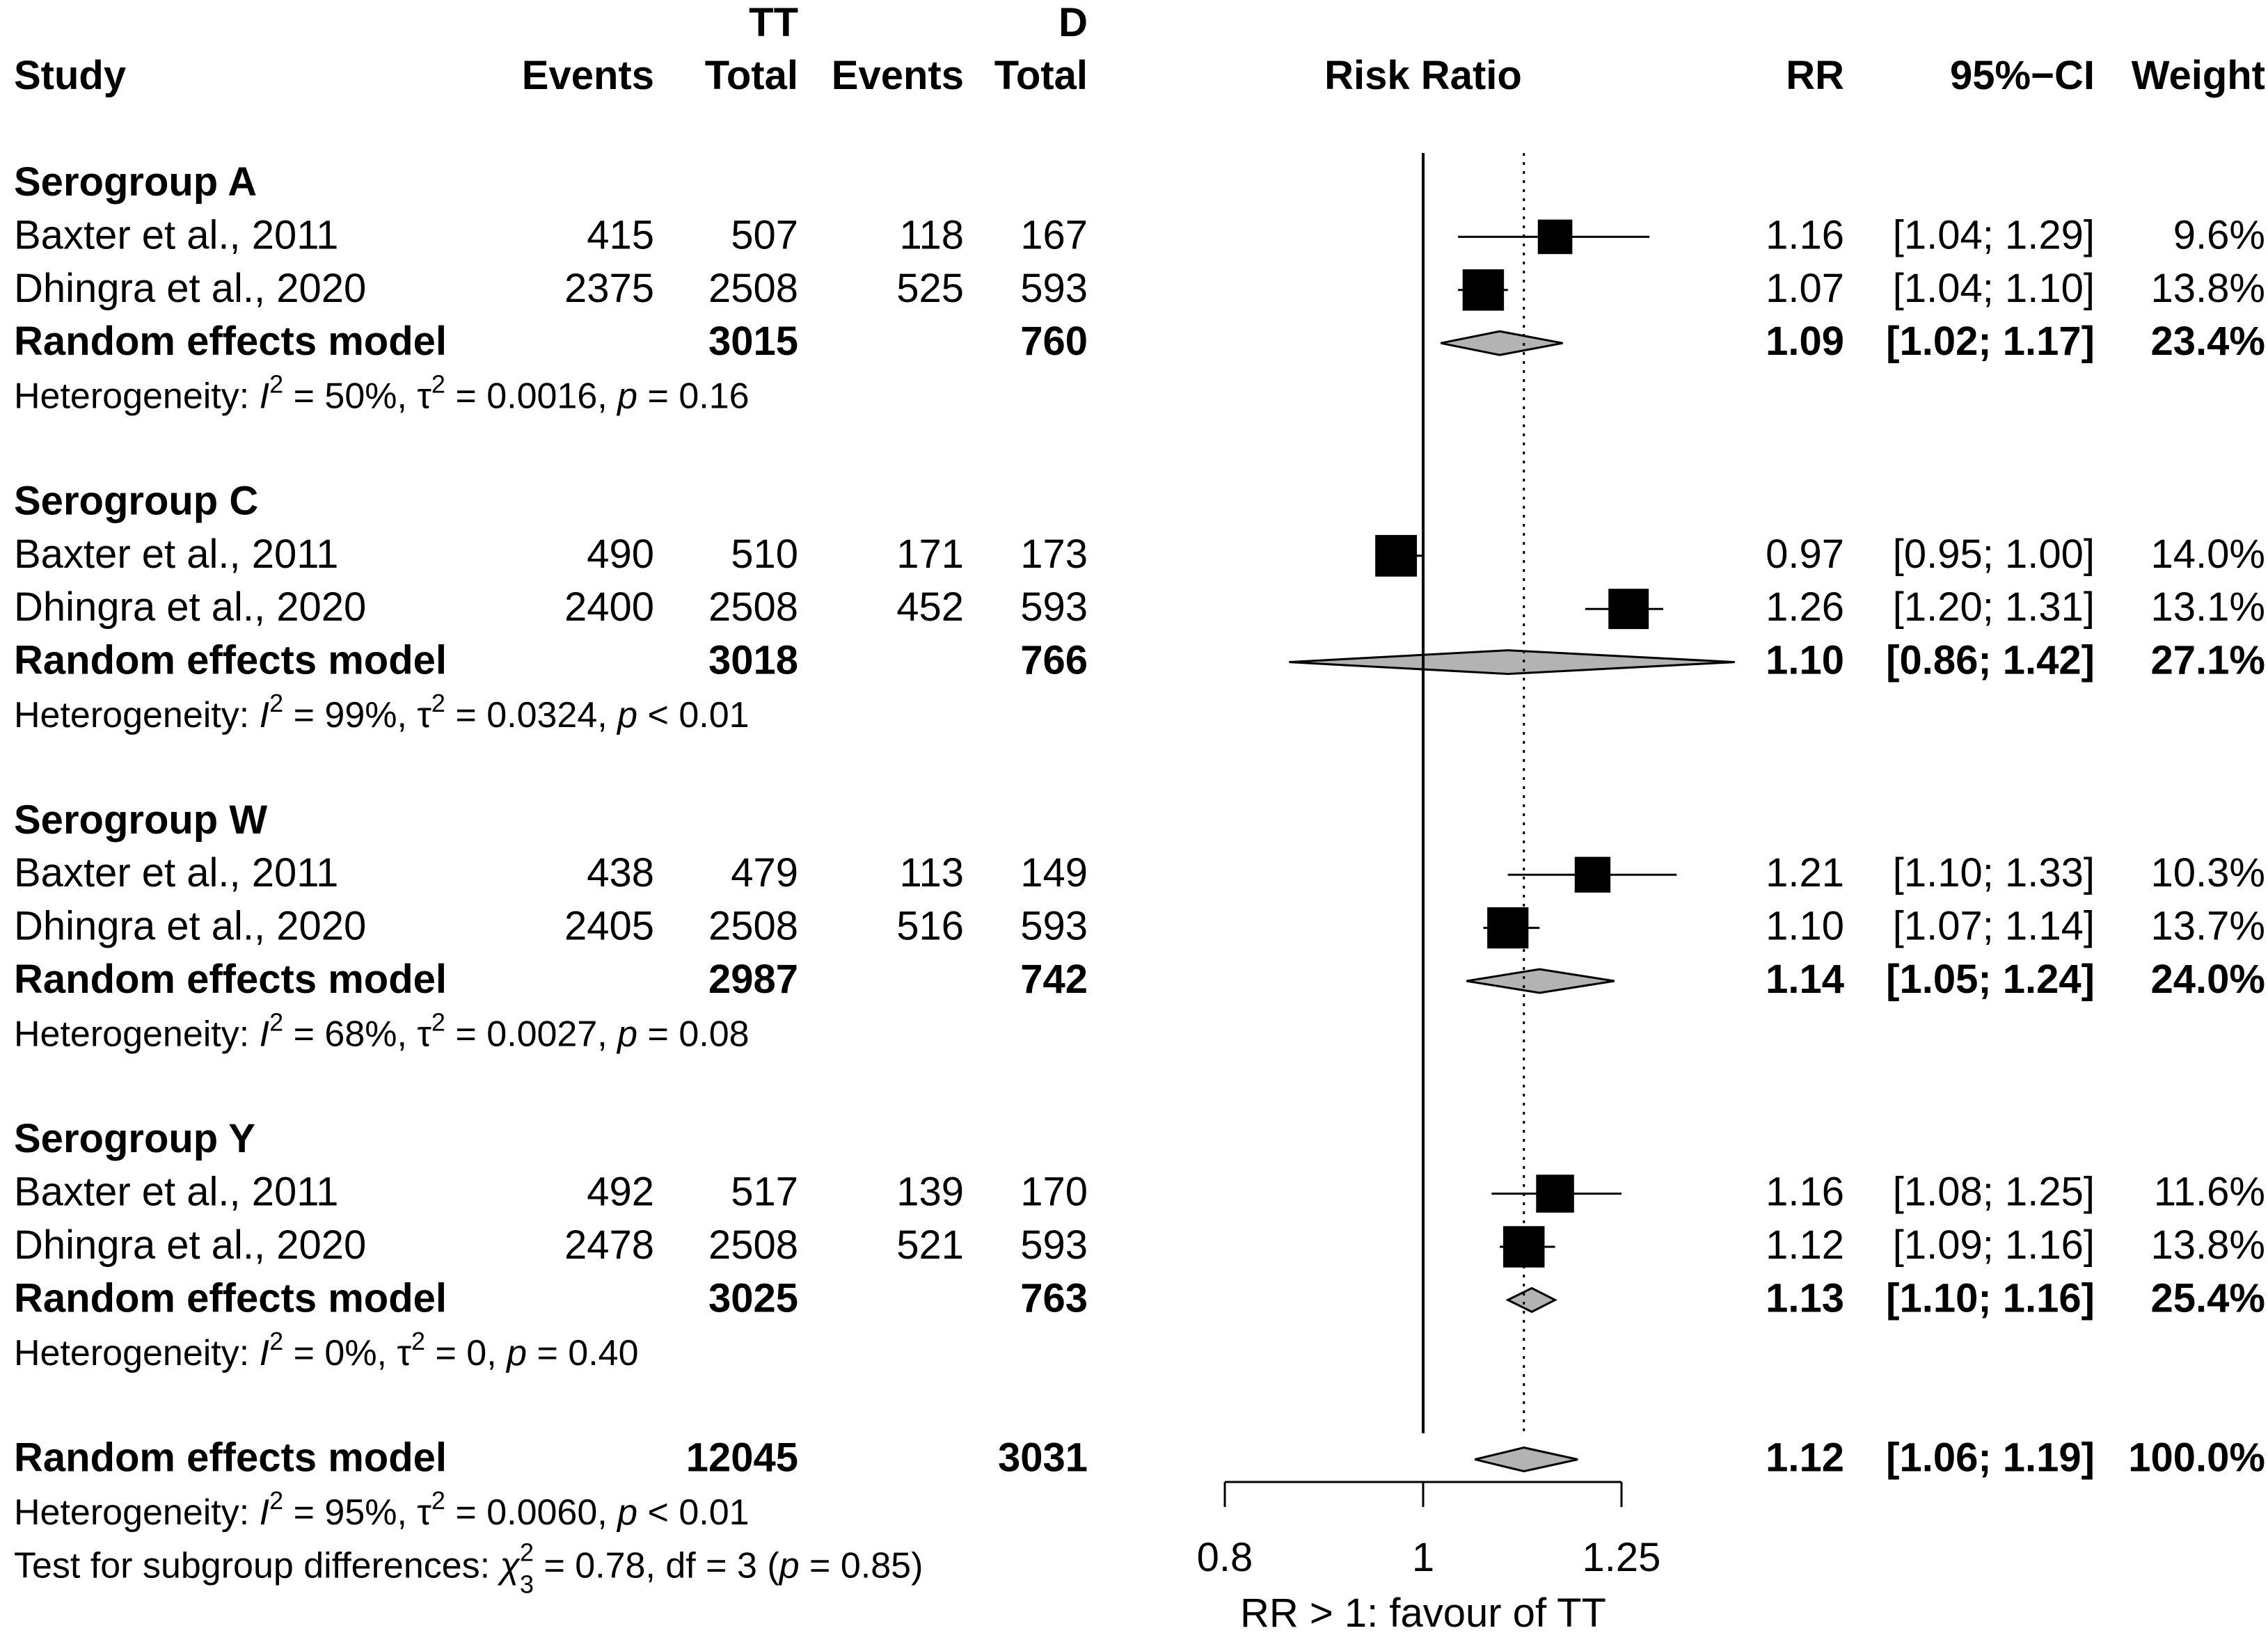 The width and height of the screenshot is (2268, 1642). What do you see at coordinates (527, 1552) in the screenshot?
I see `test-chi-sup: 2` at bounding box center [527, 1552].